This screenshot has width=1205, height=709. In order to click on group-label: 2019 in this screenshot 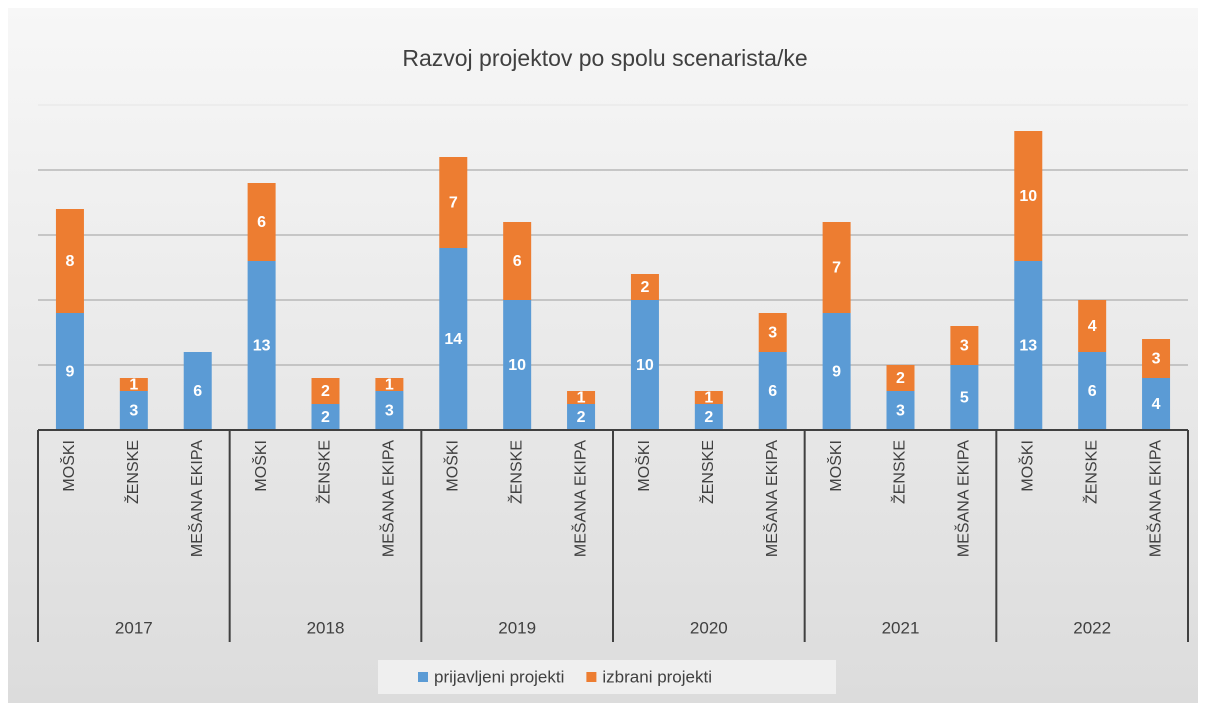, I will do `click(517, 627)`.